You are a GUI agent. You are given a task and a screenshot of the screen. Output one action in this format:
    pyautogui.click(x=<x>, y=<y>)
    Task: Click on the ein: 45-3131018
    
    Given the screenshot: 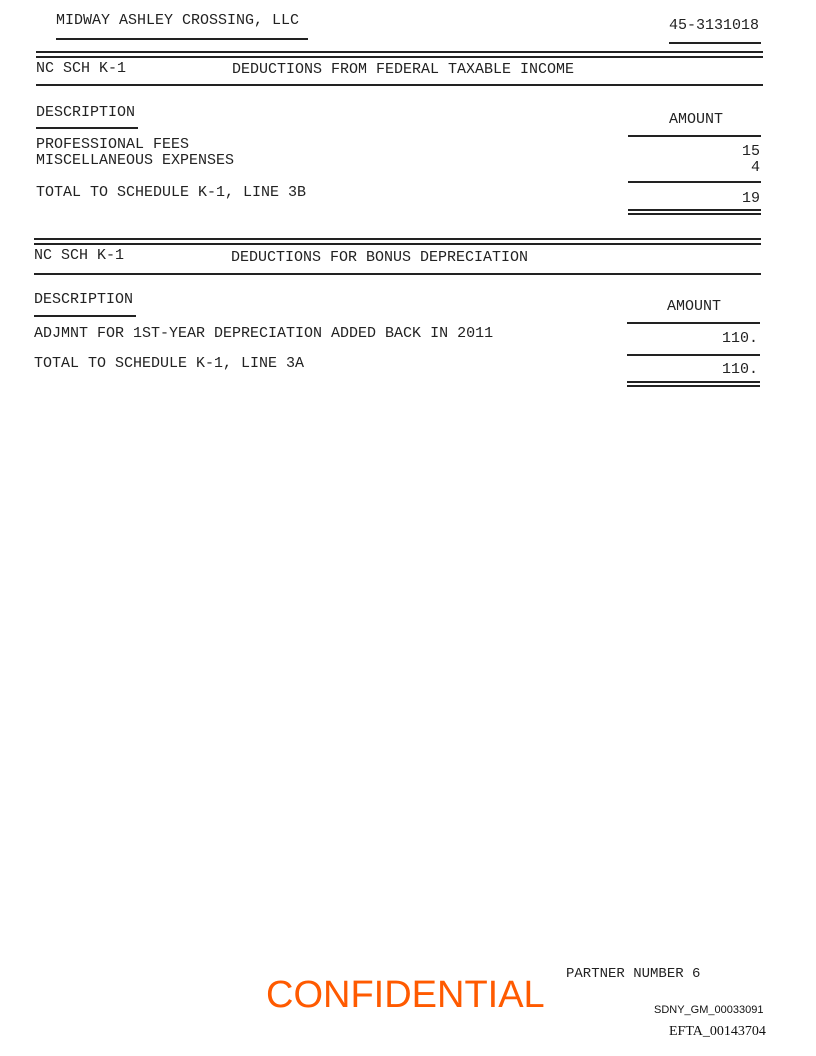 What is the action you would take?
    pyautogui.click(x=714, y=25)
    